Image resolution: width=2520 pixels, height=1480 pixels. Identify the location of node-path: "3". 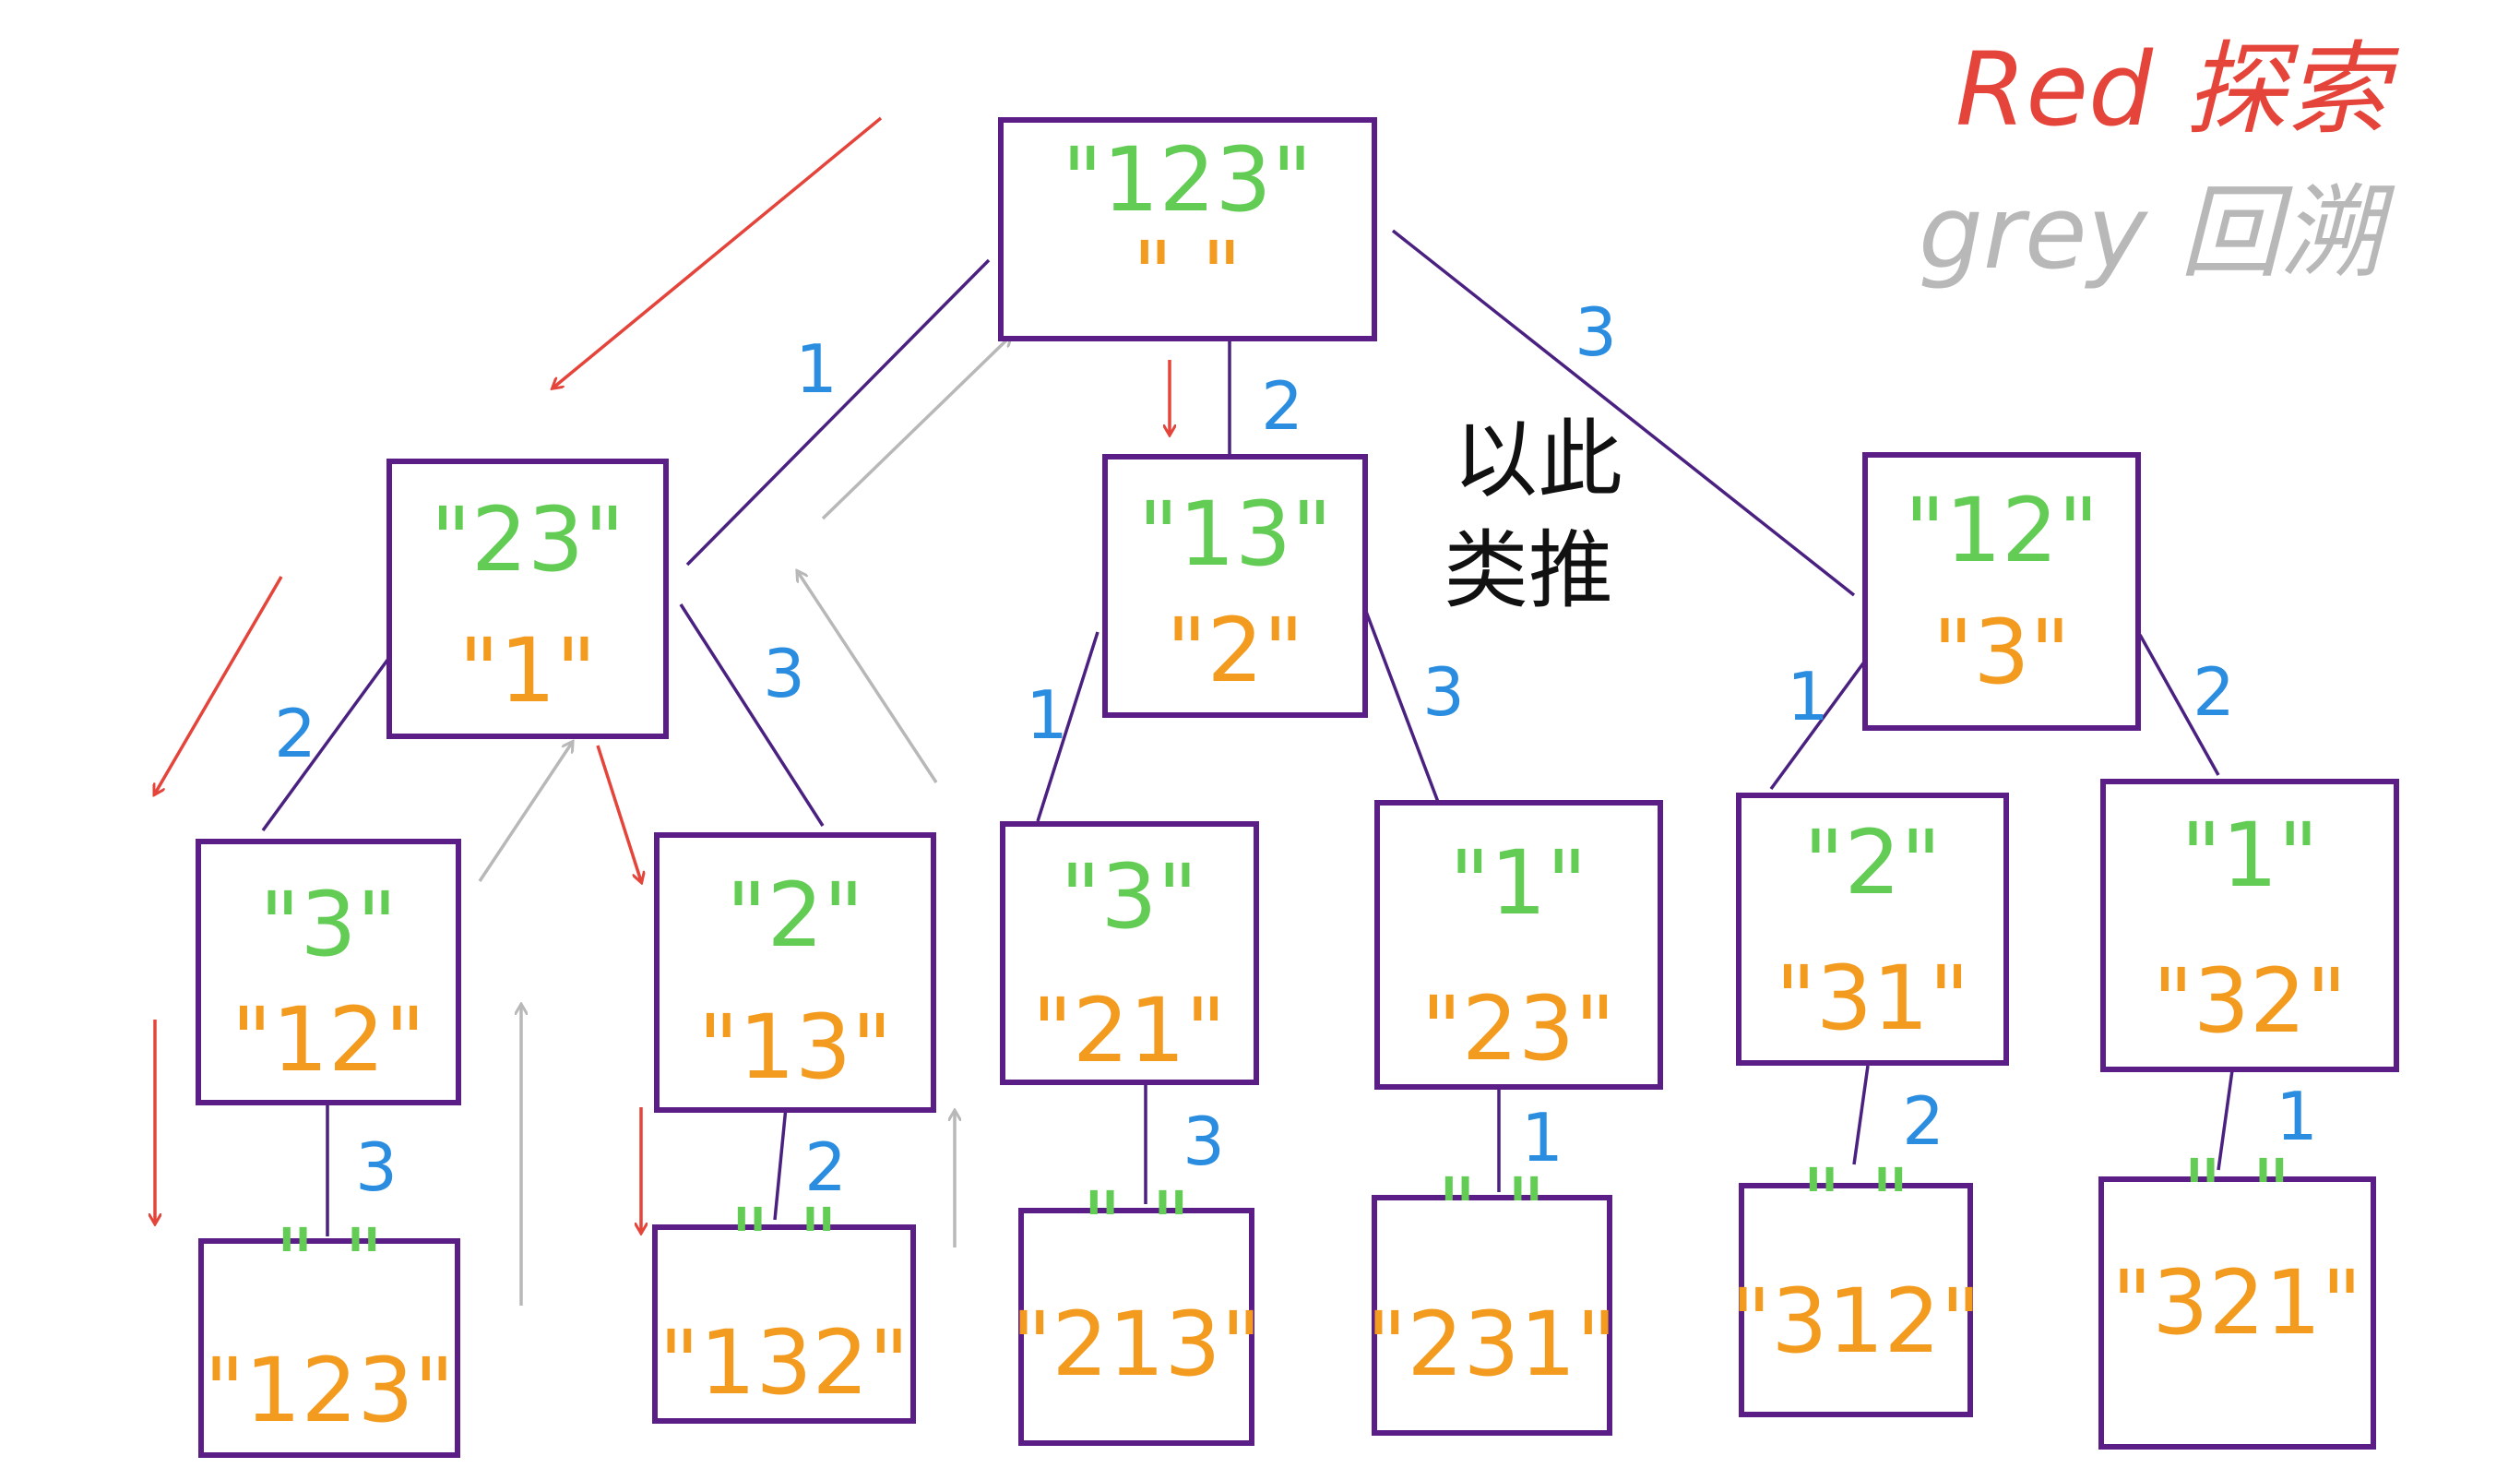
(2001, 653).